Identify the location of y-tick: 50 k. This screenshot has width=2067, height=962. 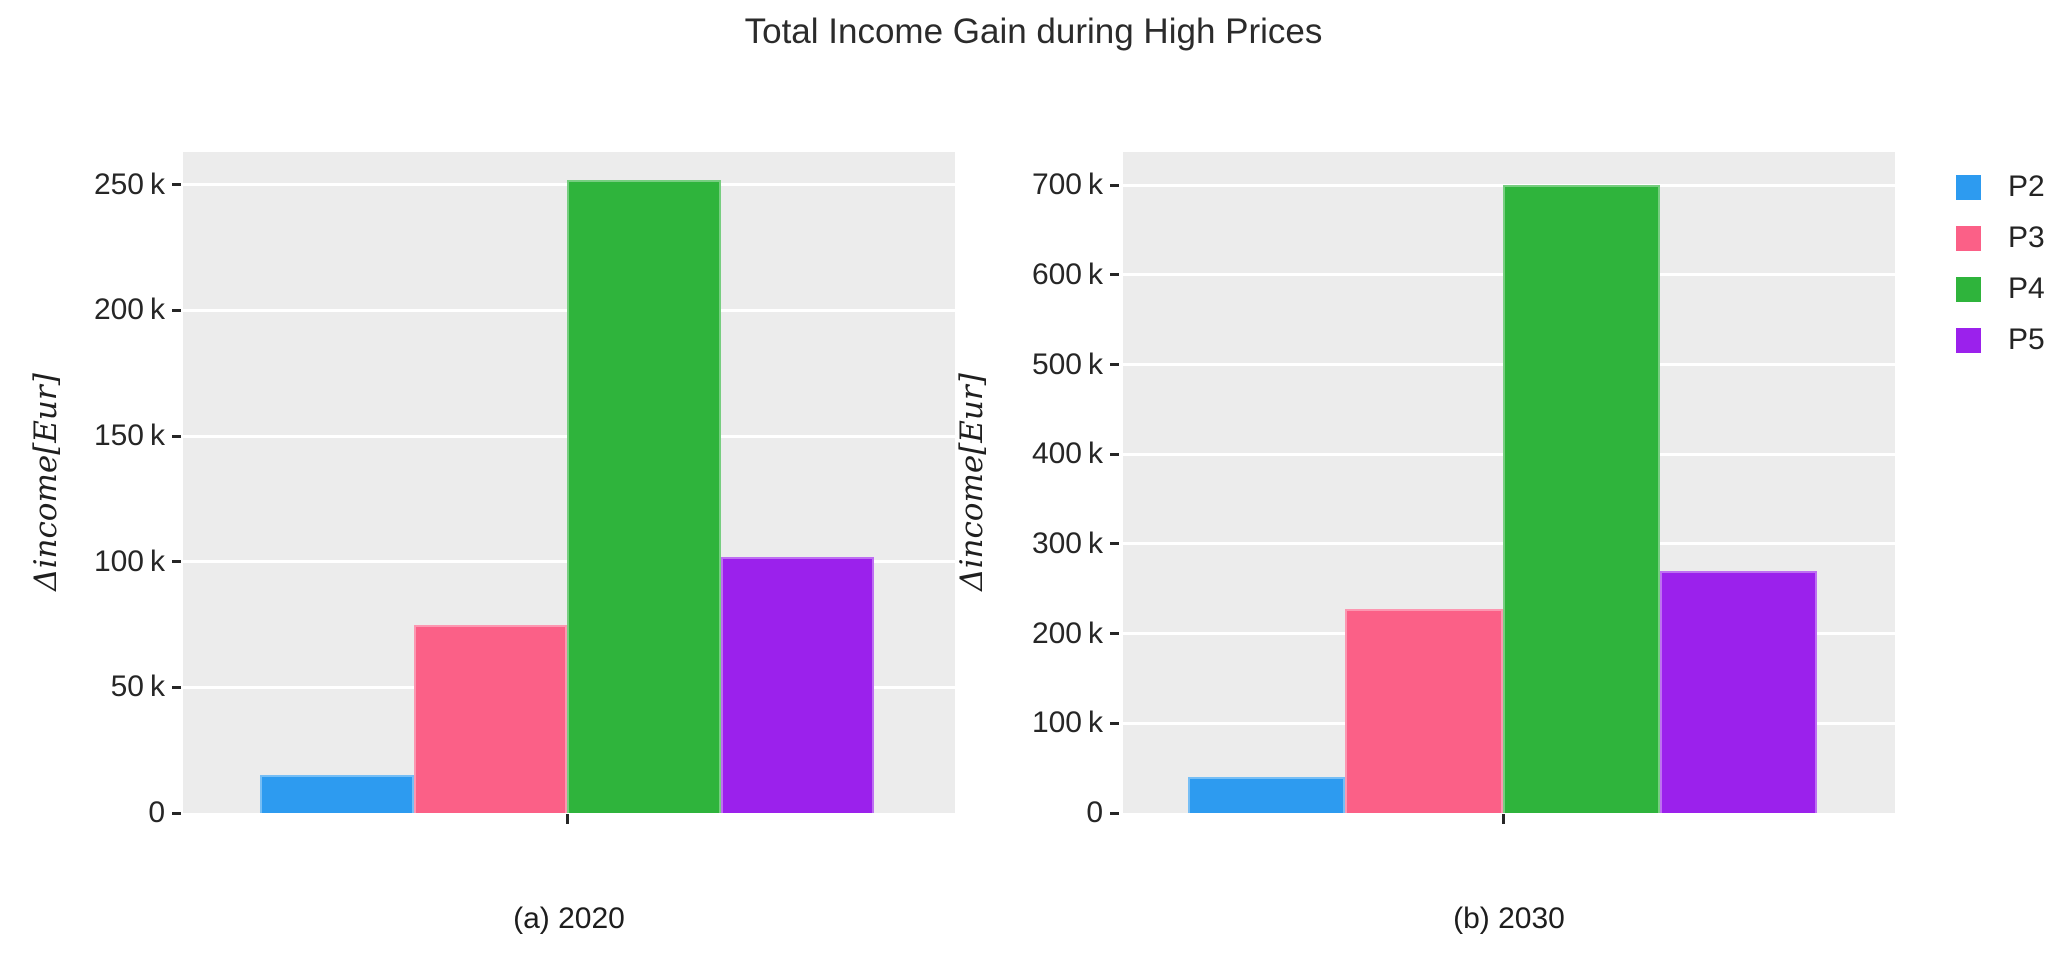
(146, 687).